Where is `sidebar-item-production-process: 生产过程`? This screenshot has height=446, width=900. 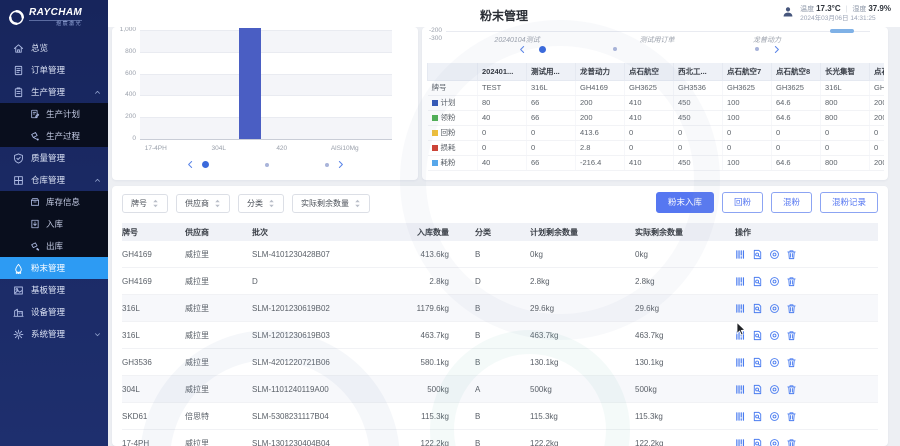
sidebar-item-production-process: 生产过程 is located at coordinates (54, 136).